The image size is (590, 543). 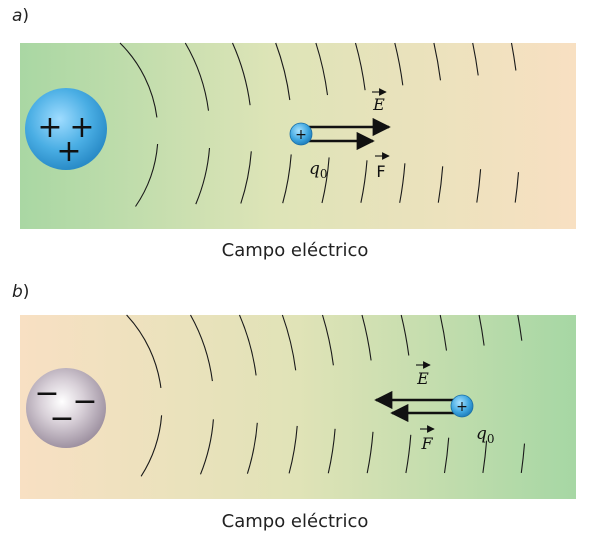 I want to click on source-plus-3: +, so click(x=68, y=151).